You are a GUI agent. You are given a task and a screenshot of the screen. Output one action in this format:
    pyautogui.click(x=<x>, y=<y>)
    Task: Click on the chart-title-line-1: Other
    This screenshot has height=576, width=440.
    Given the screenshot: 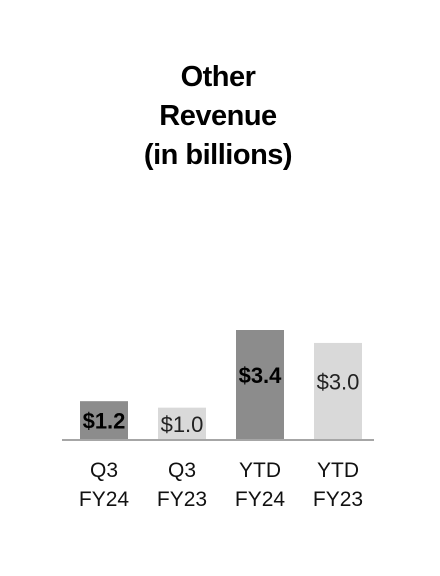 What is the action you would take?
    pyautogui.click(x=218, y=77)
    